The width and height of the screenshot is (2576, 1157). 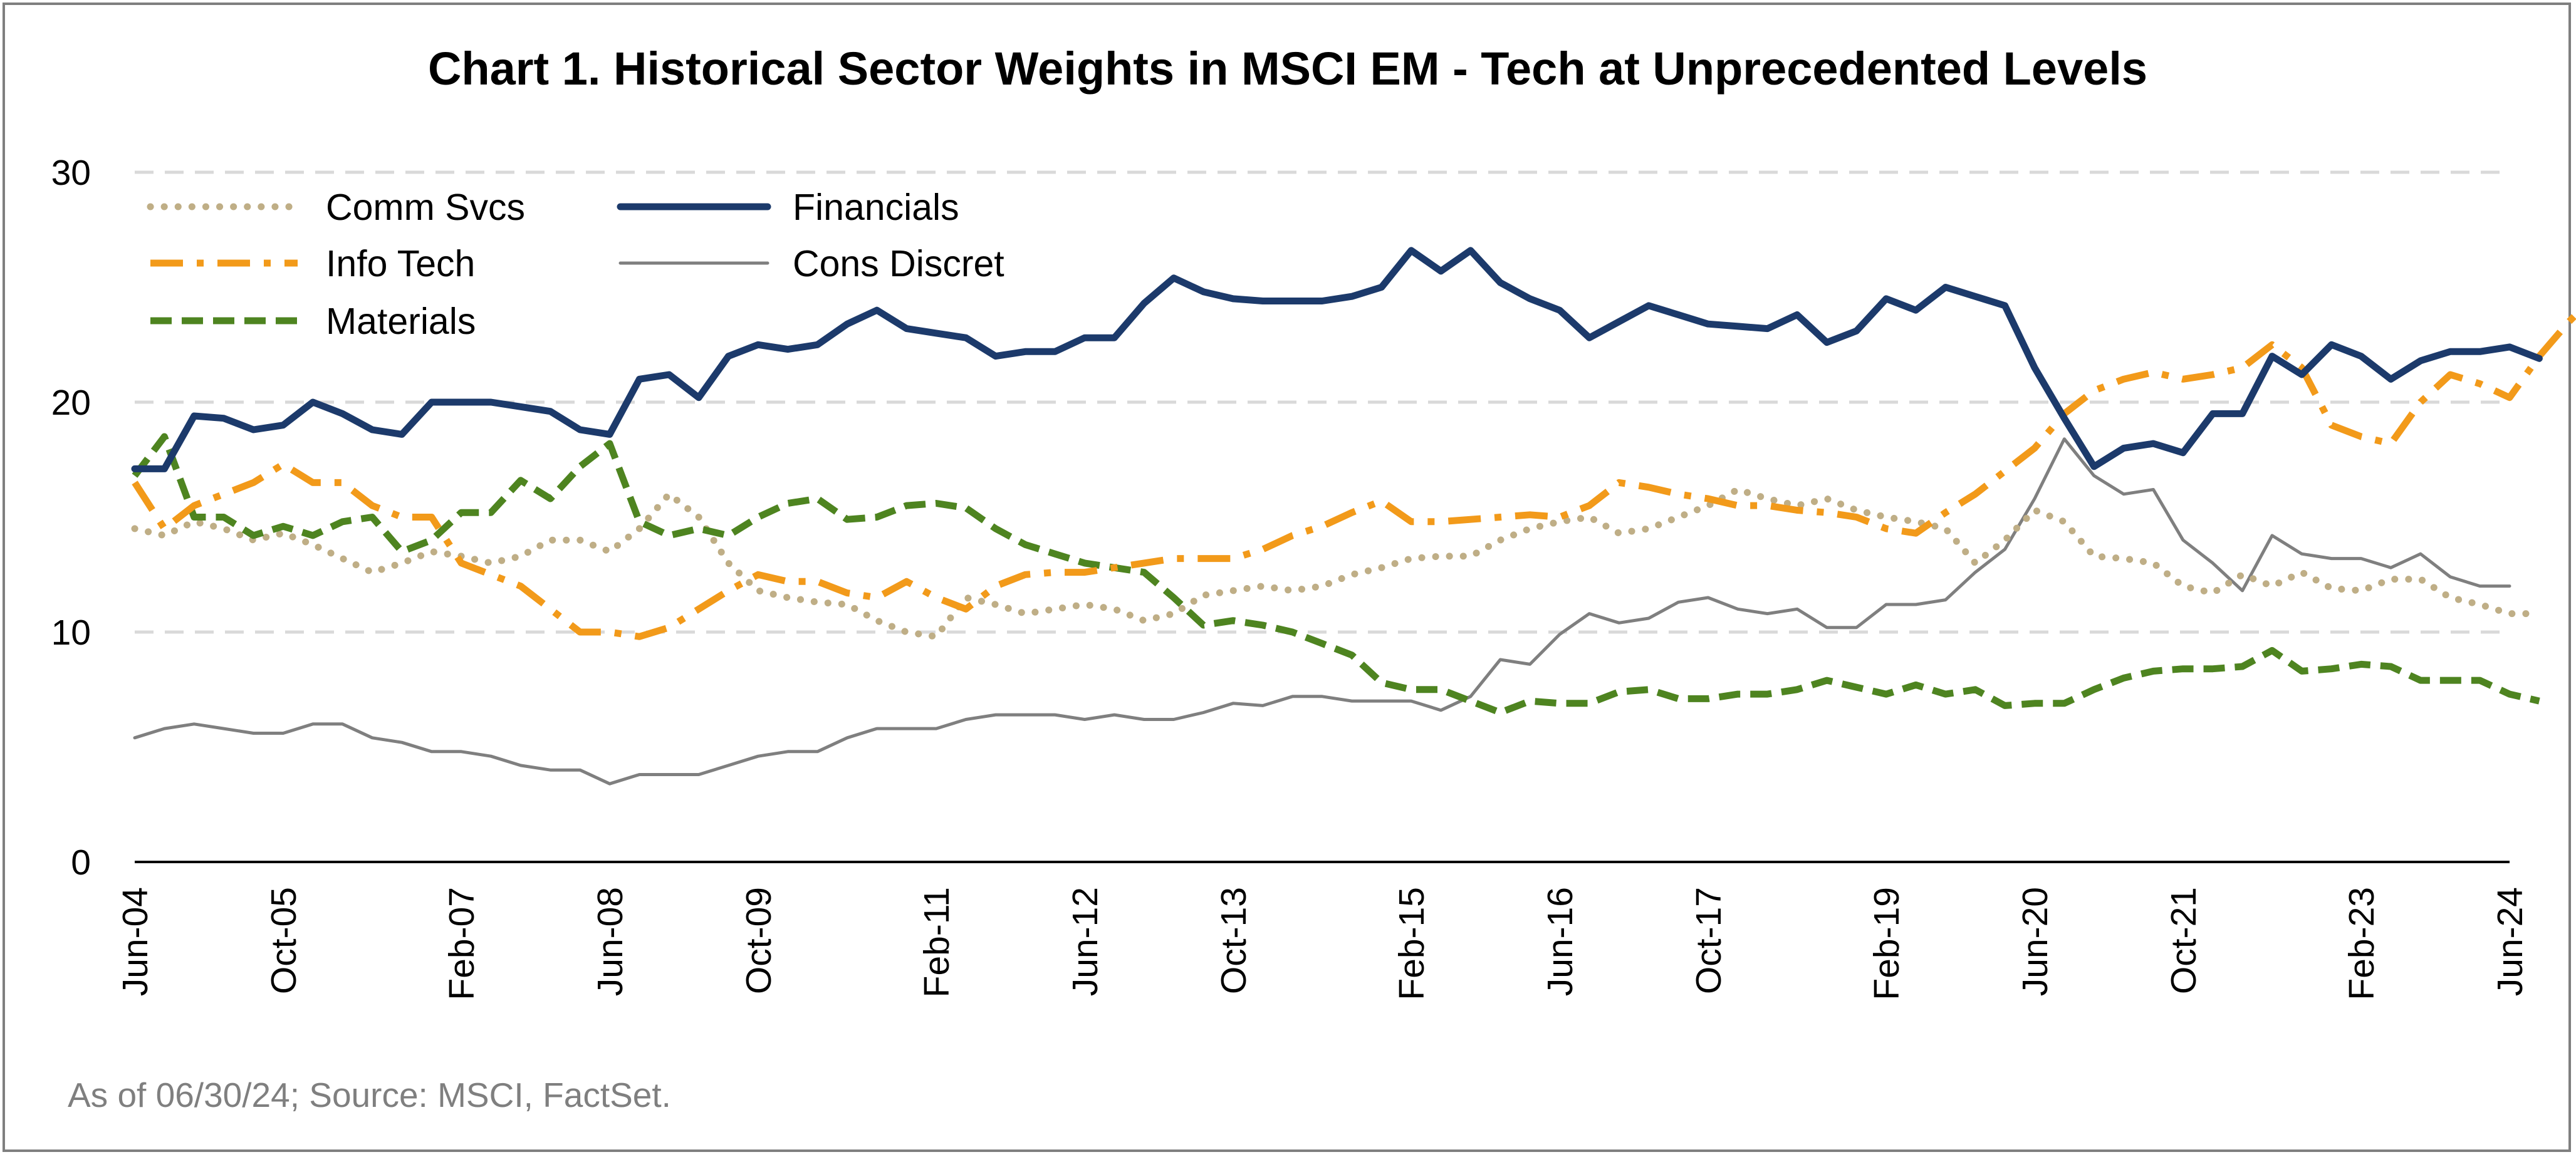 I want to click on x-tick-label: Oct-21, so click(x=2184, y=940).